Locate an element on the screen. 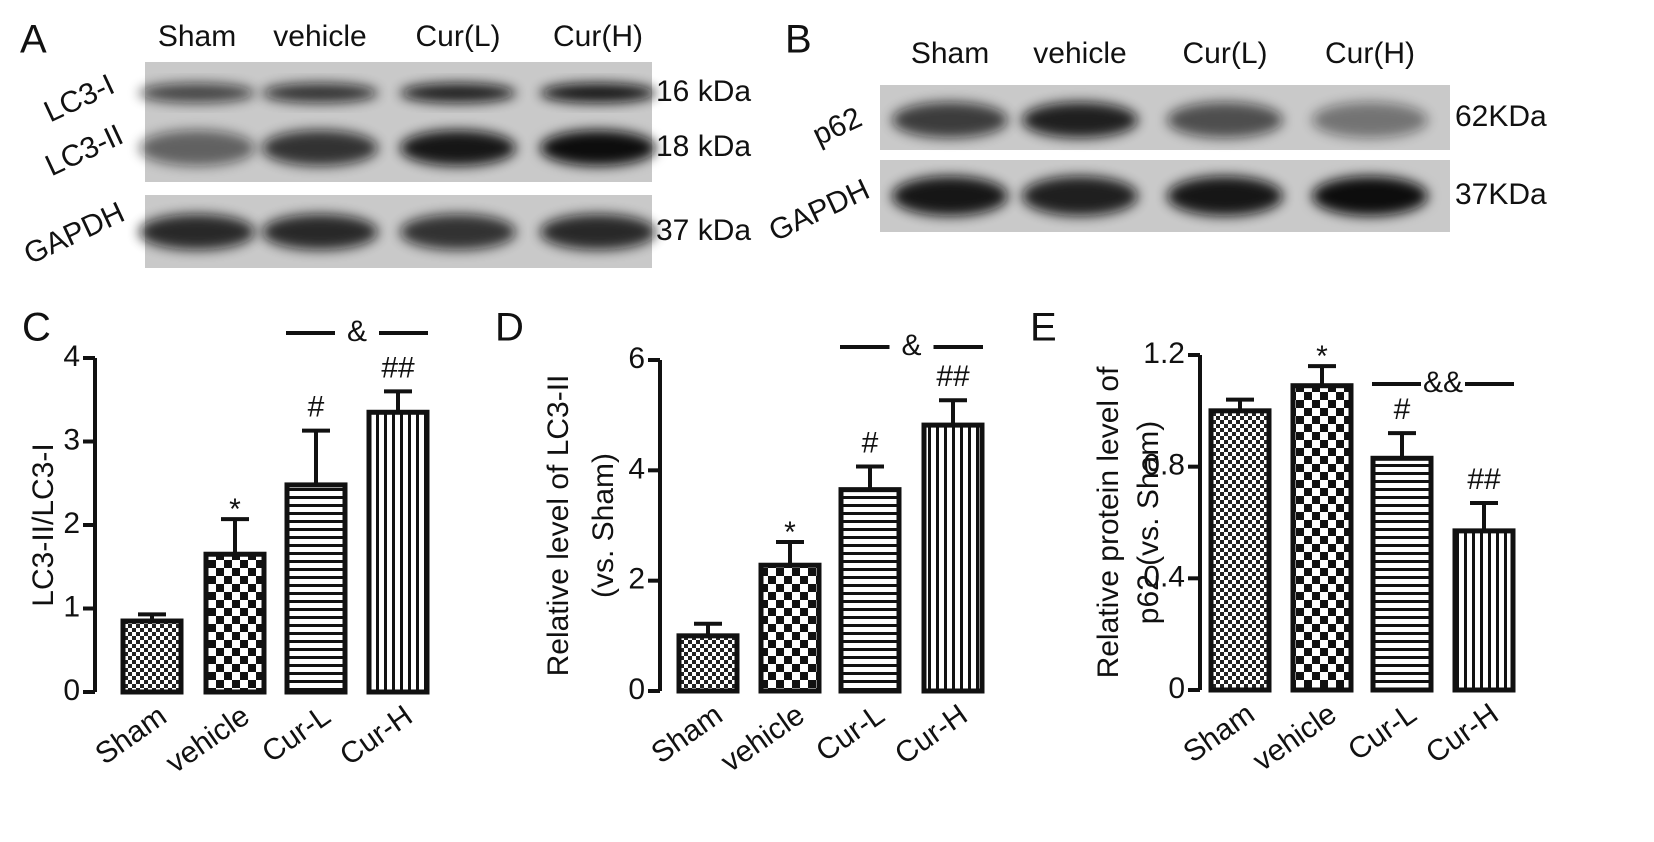 The height and width of the screenshot is (842, 1654). panel-letter: A is located at coordinates (33, 40).